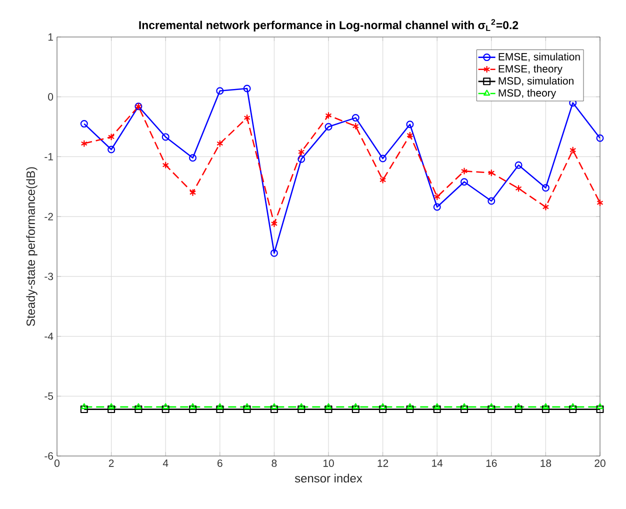  Describe the element at coordinates (49, 276) in the screenshot. I see `y-tick-label: -3` at that location.